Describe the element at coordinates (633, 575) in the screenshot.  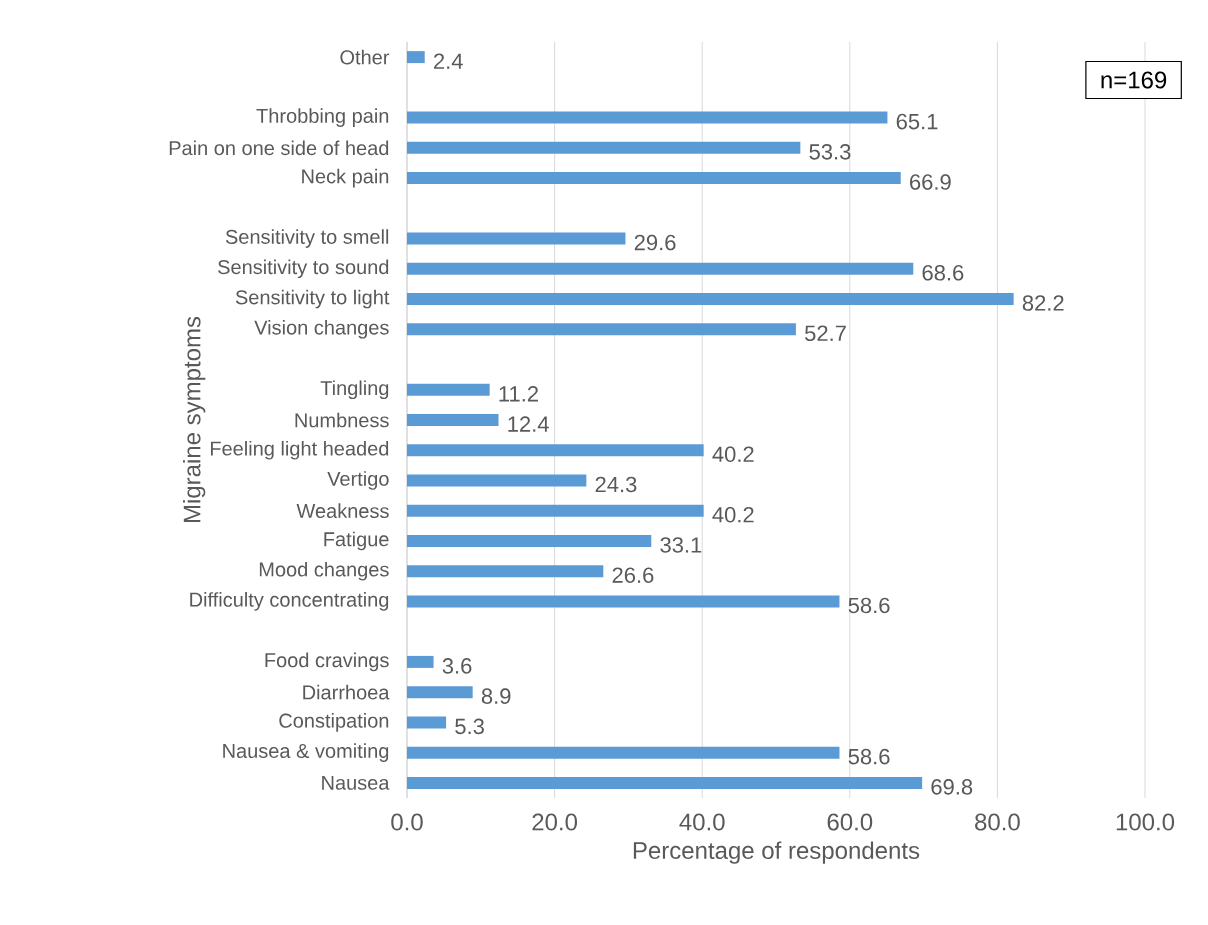
I see `data-label: 26.6` at that location.